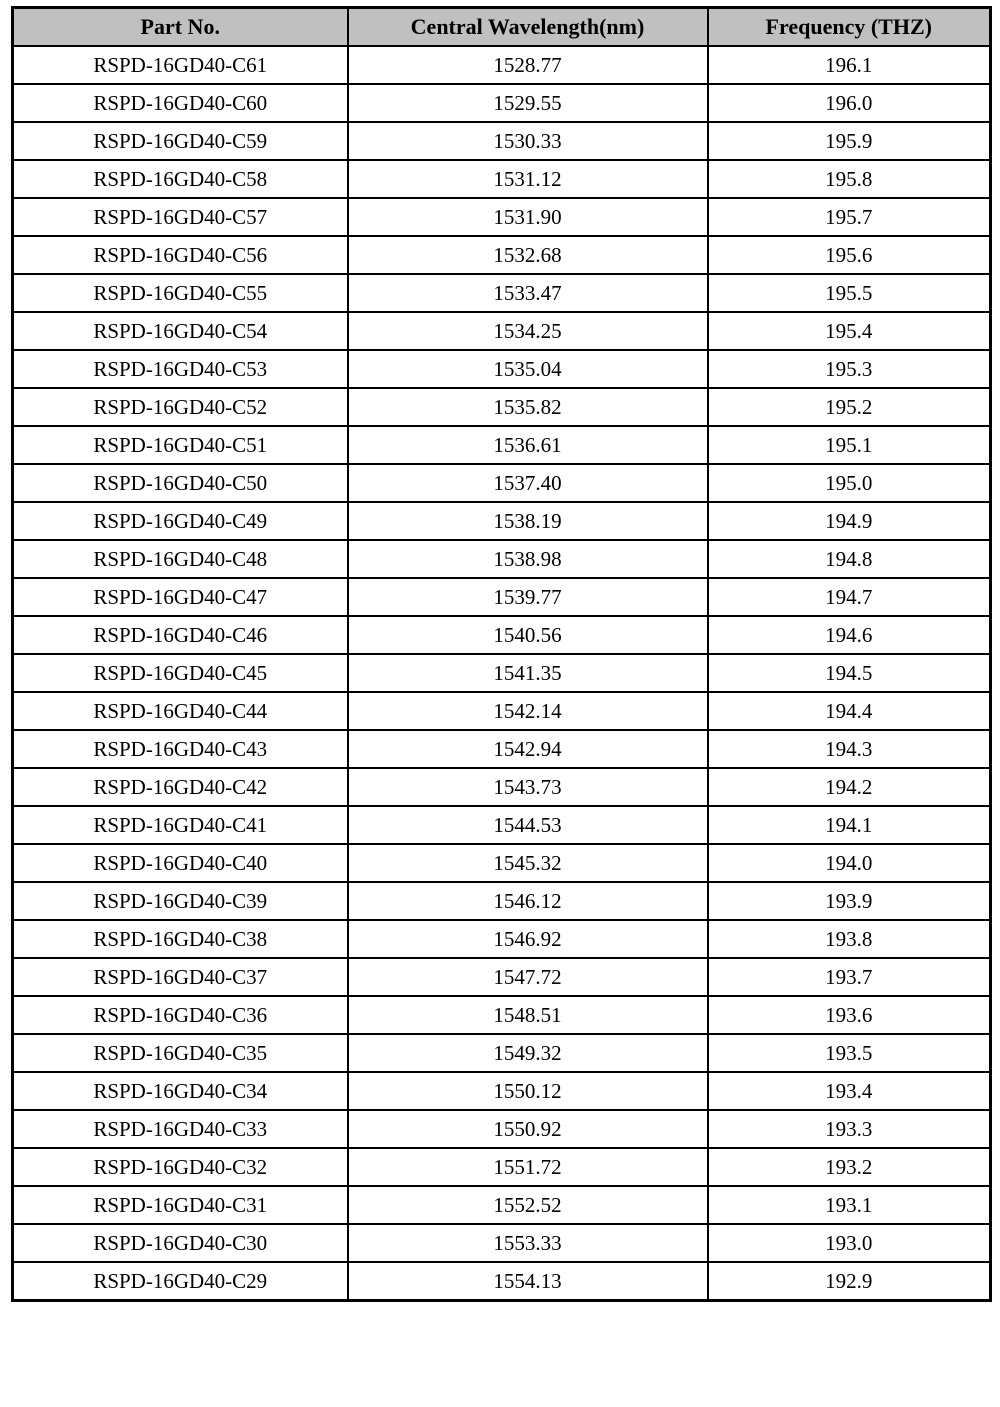  What do you see at coordinates (180, 977) in the screenshot?
I see `part-no-cell: RSPD-16GD40-C37` at bounding box center [180, 977].